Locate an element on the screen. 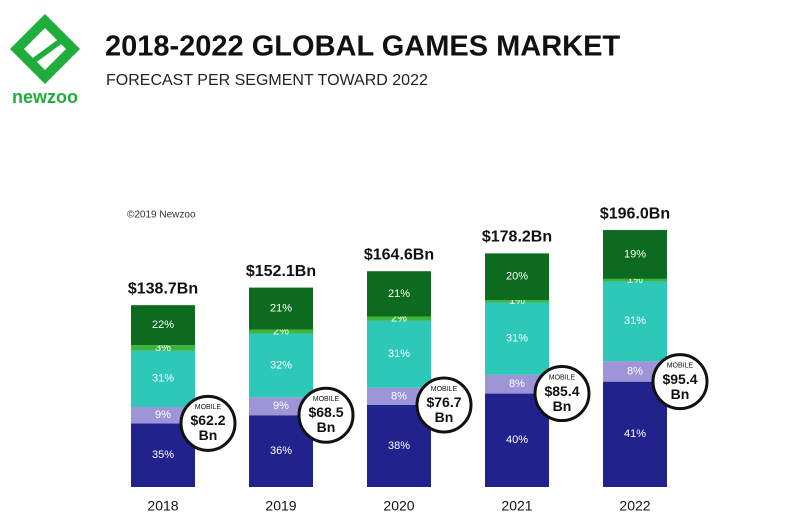  x-tick-label: 2020 is located at coordinates (398, 506).